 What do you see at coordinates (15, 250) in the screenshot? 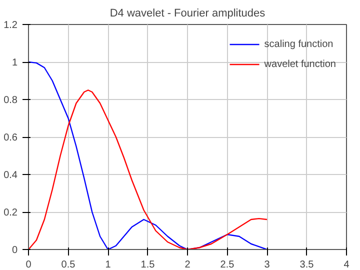
I see `y-tick-label: 0` at bounding box center [15, 250].